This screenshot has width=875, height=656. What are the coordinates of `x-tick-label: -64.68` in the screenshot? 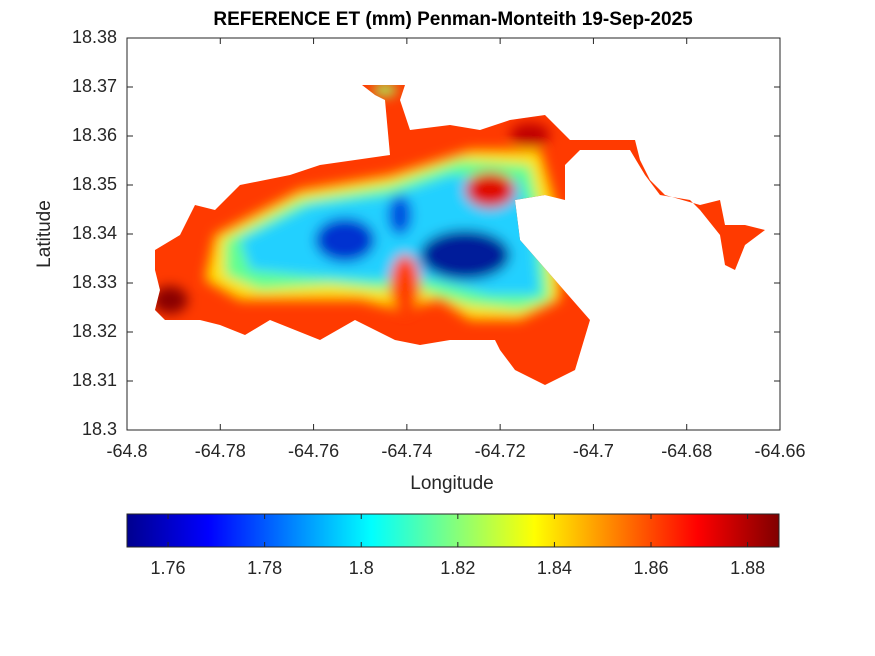 It's located at (686, 451).